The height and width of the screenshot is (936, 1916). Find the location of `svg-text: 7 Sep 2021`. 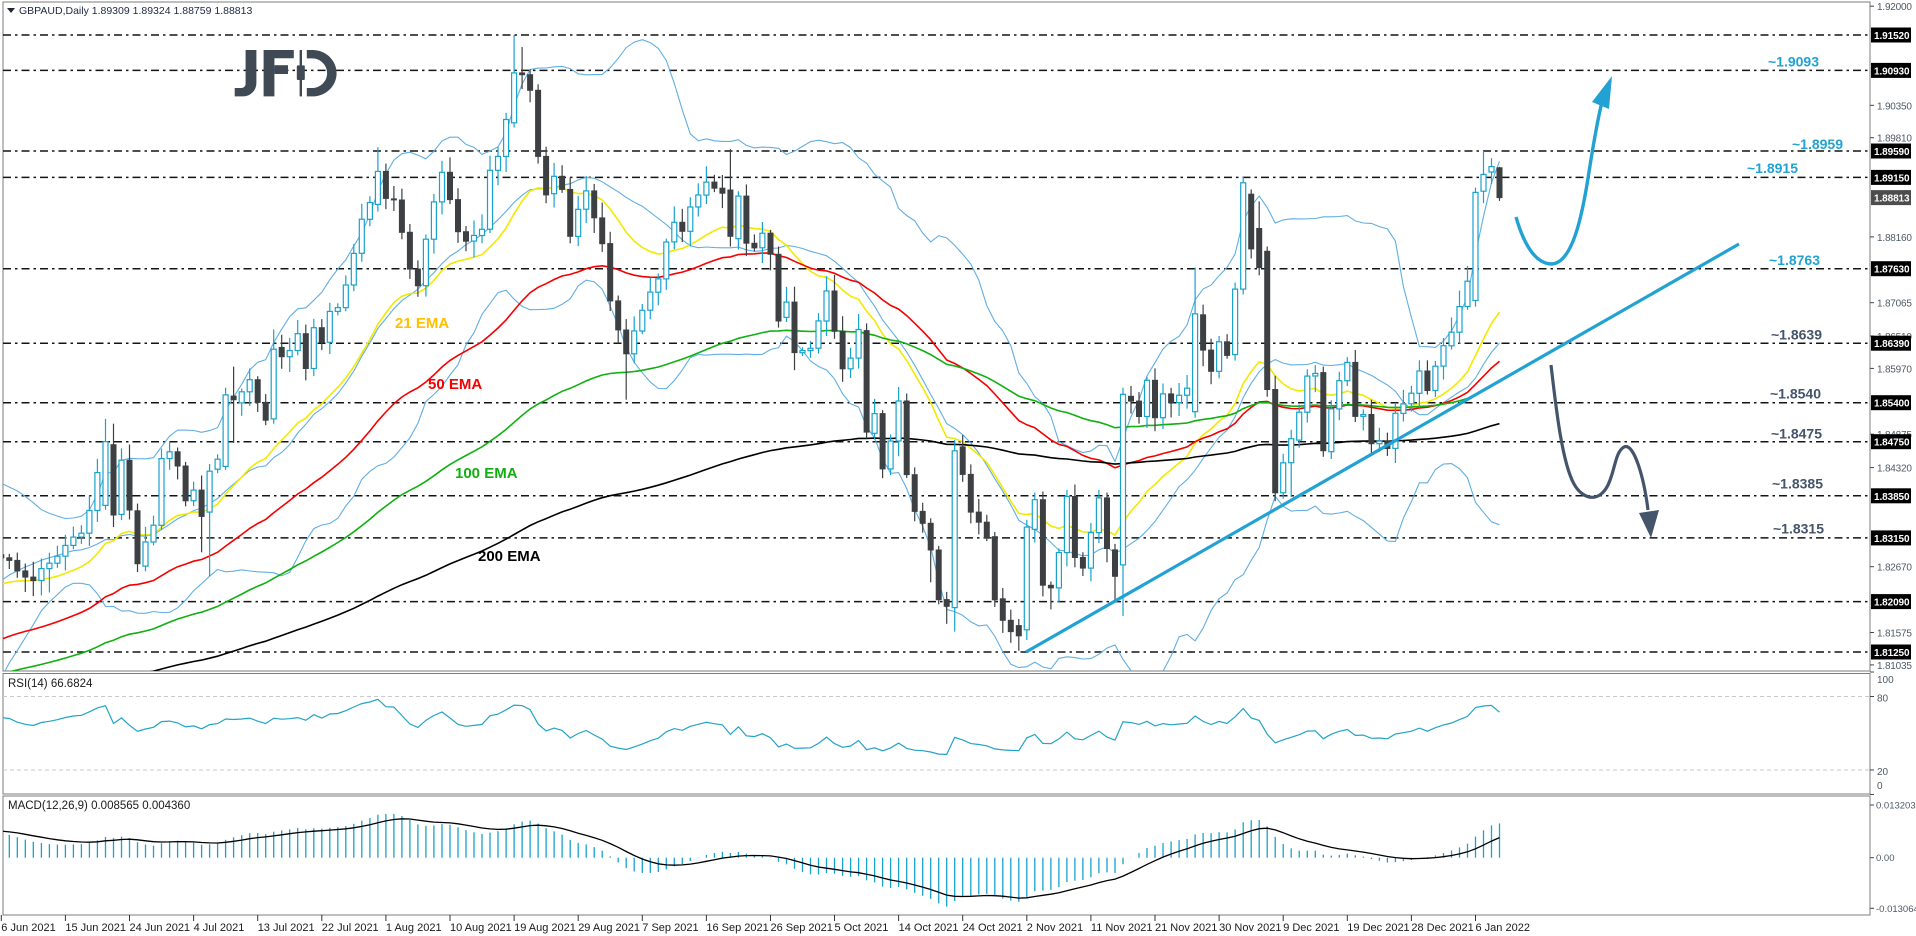

svg-text: 7 Sep 2021 is located at coordinates (670, 928).